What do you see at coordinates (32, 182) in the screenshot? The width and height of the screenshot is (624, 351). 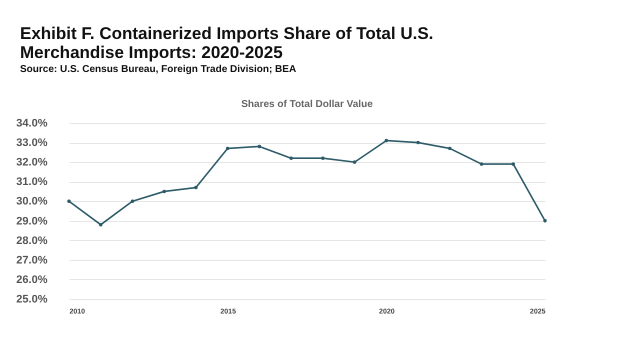 I see `y-tick-label: 31.0%` at bounding box center [32, 182].